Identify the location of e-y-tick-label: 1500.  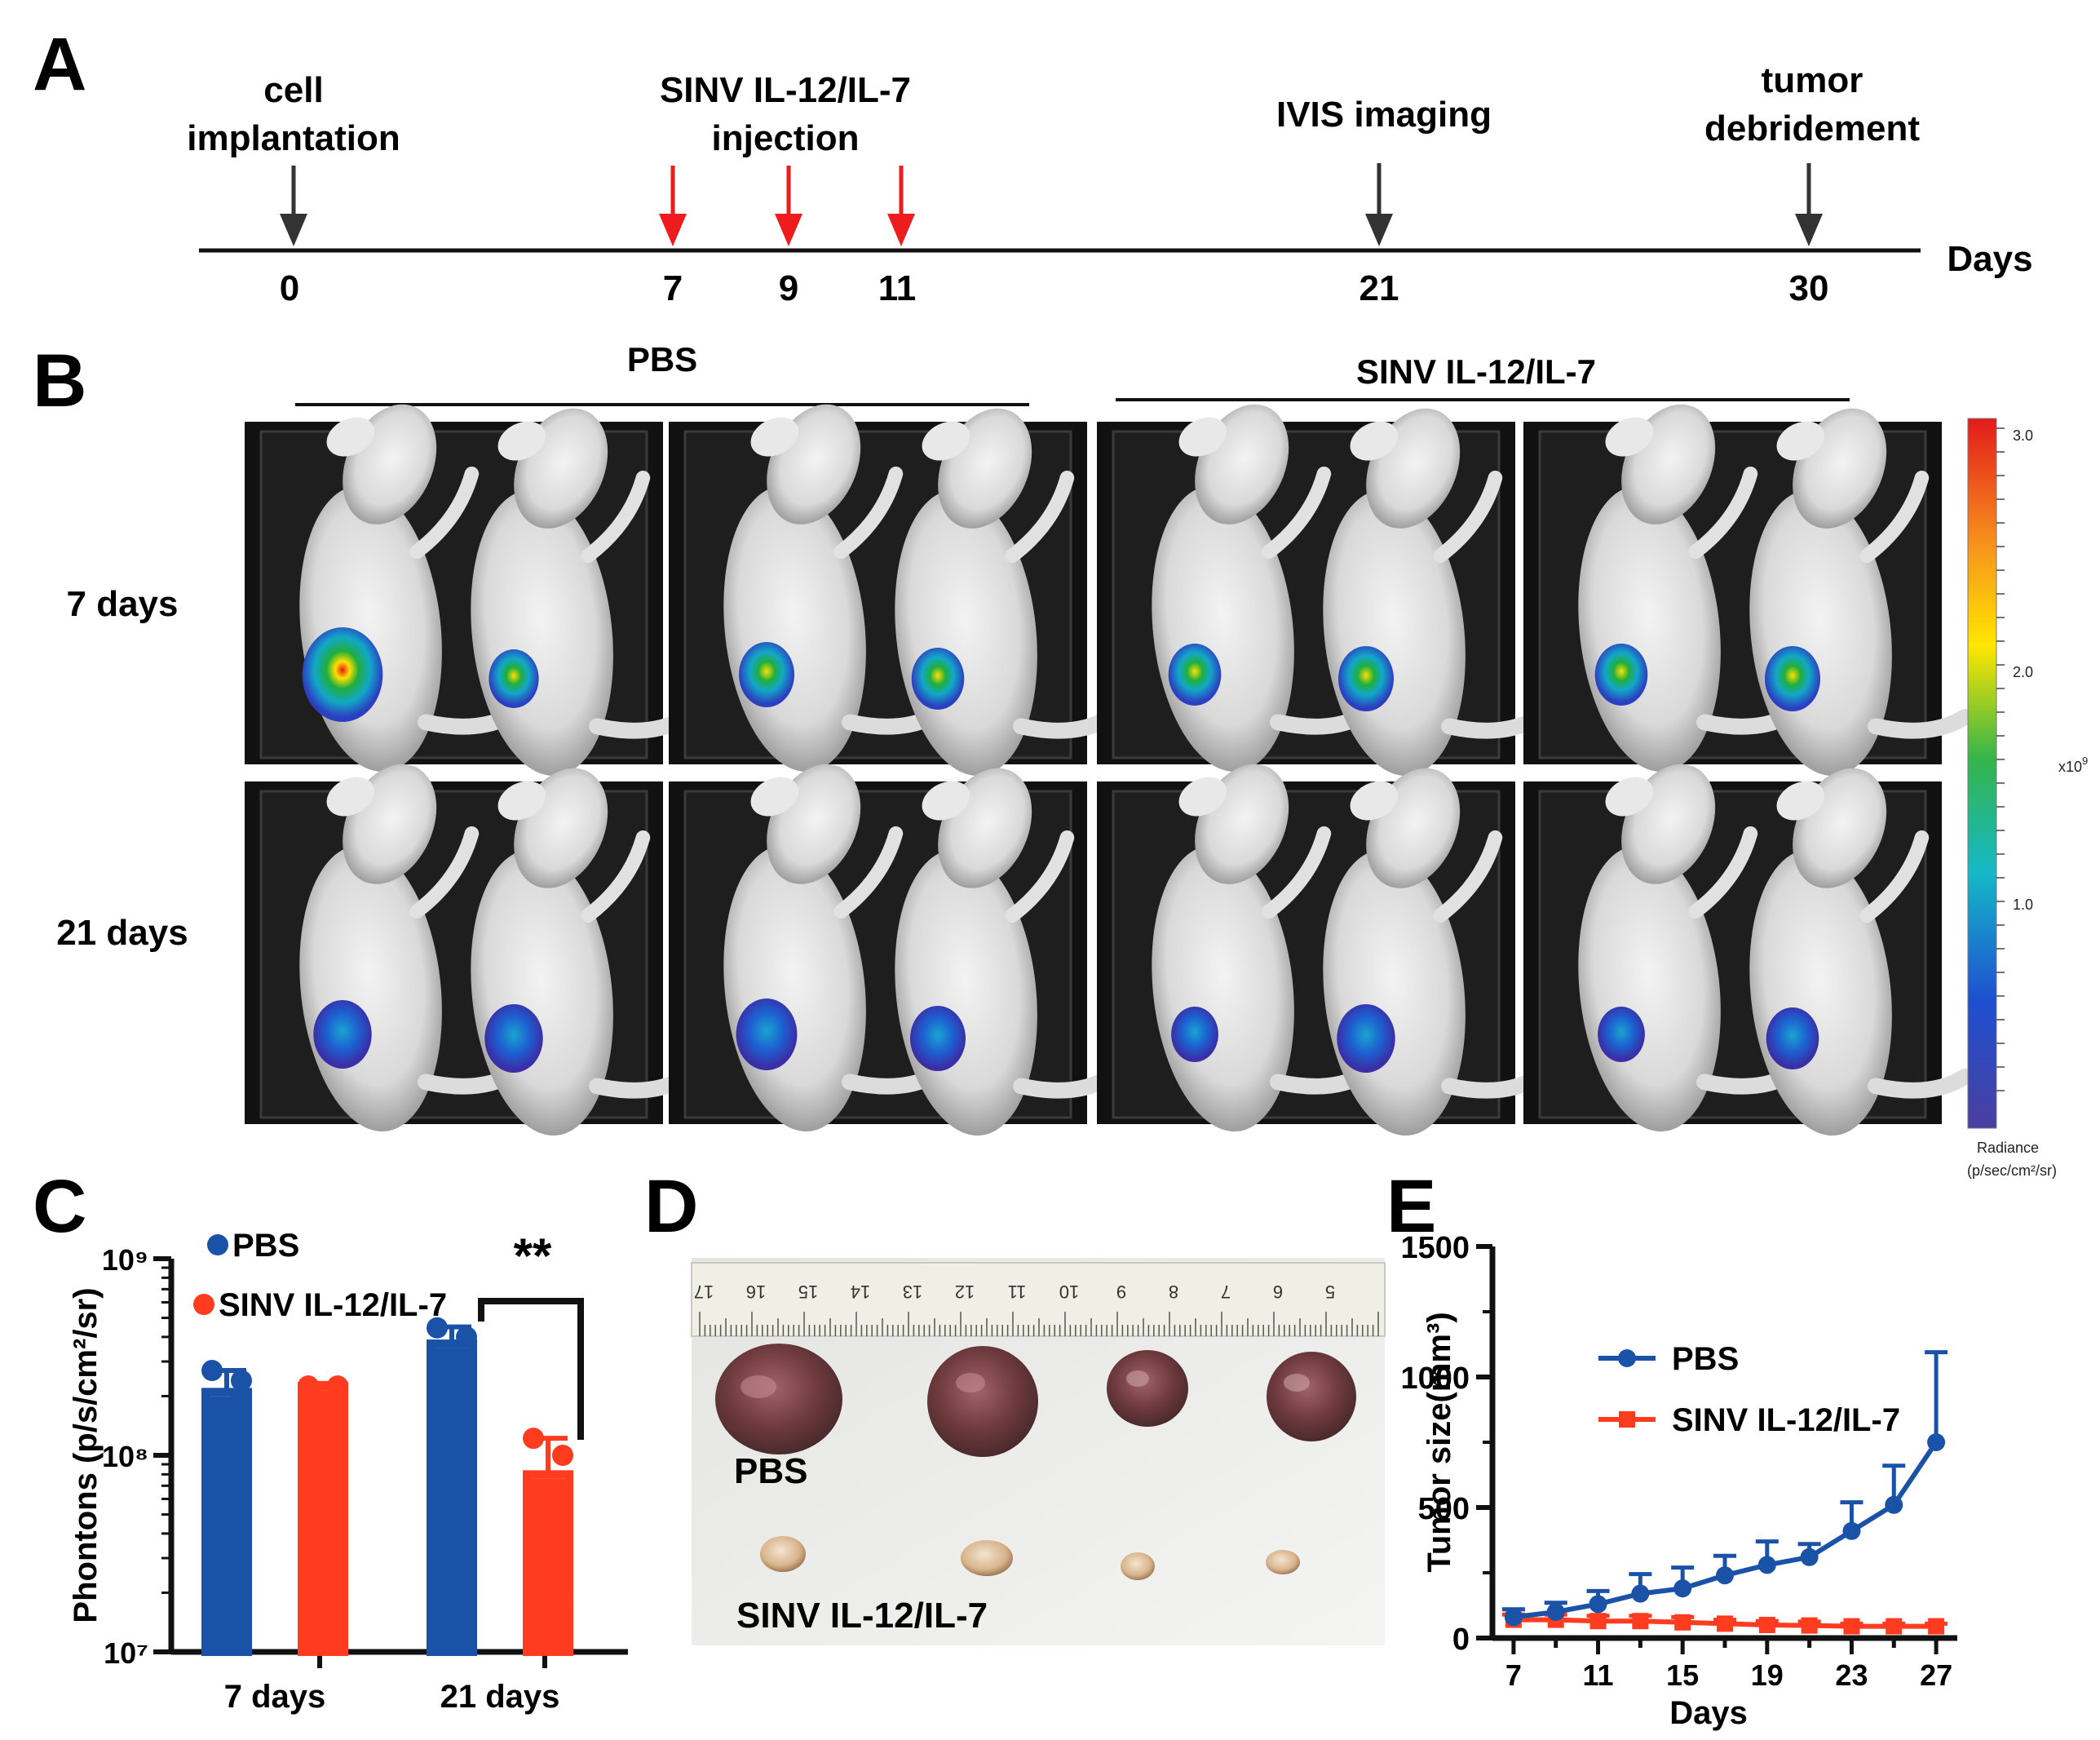
(1435, 1248).